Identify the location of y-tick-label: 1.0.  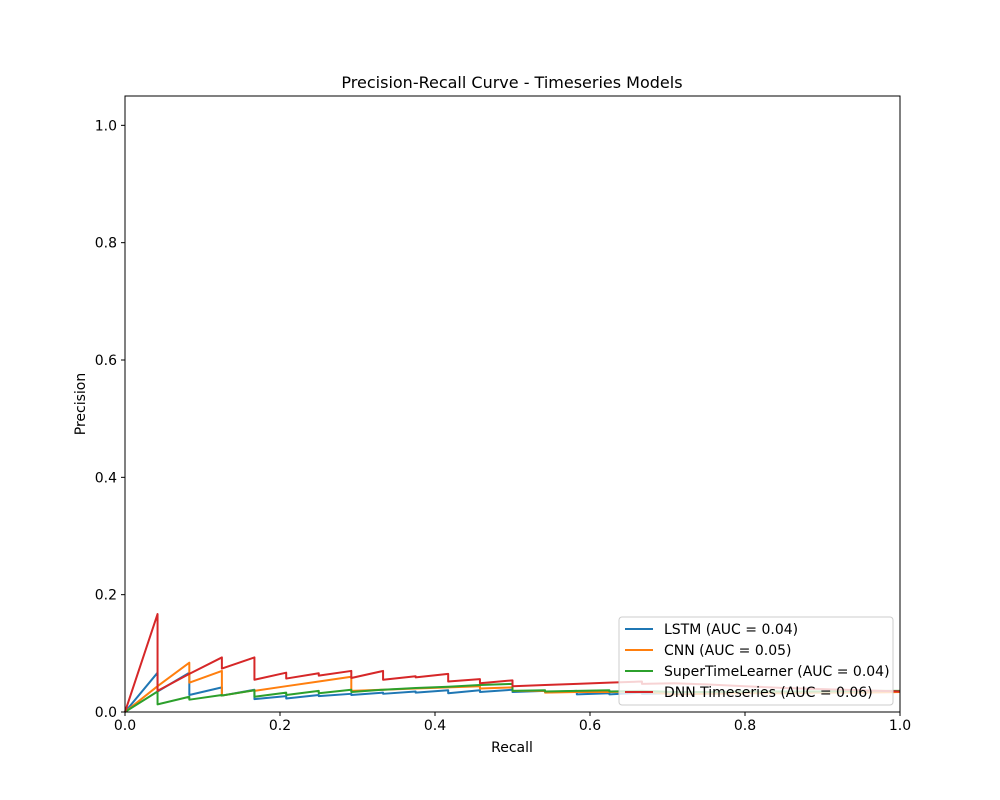
(106, 126).